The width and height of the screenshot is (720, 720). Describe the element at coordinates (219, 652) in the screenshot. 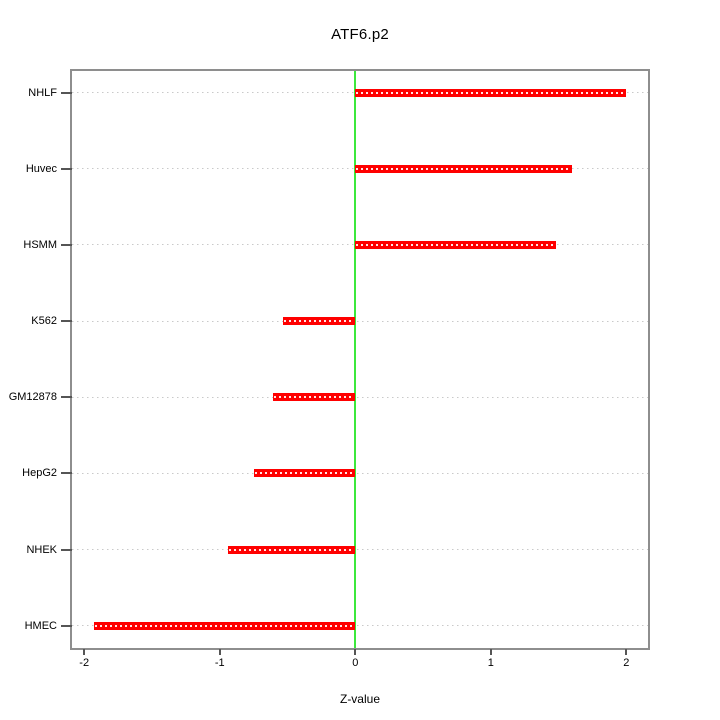

I see `x-tick--1` at that location.